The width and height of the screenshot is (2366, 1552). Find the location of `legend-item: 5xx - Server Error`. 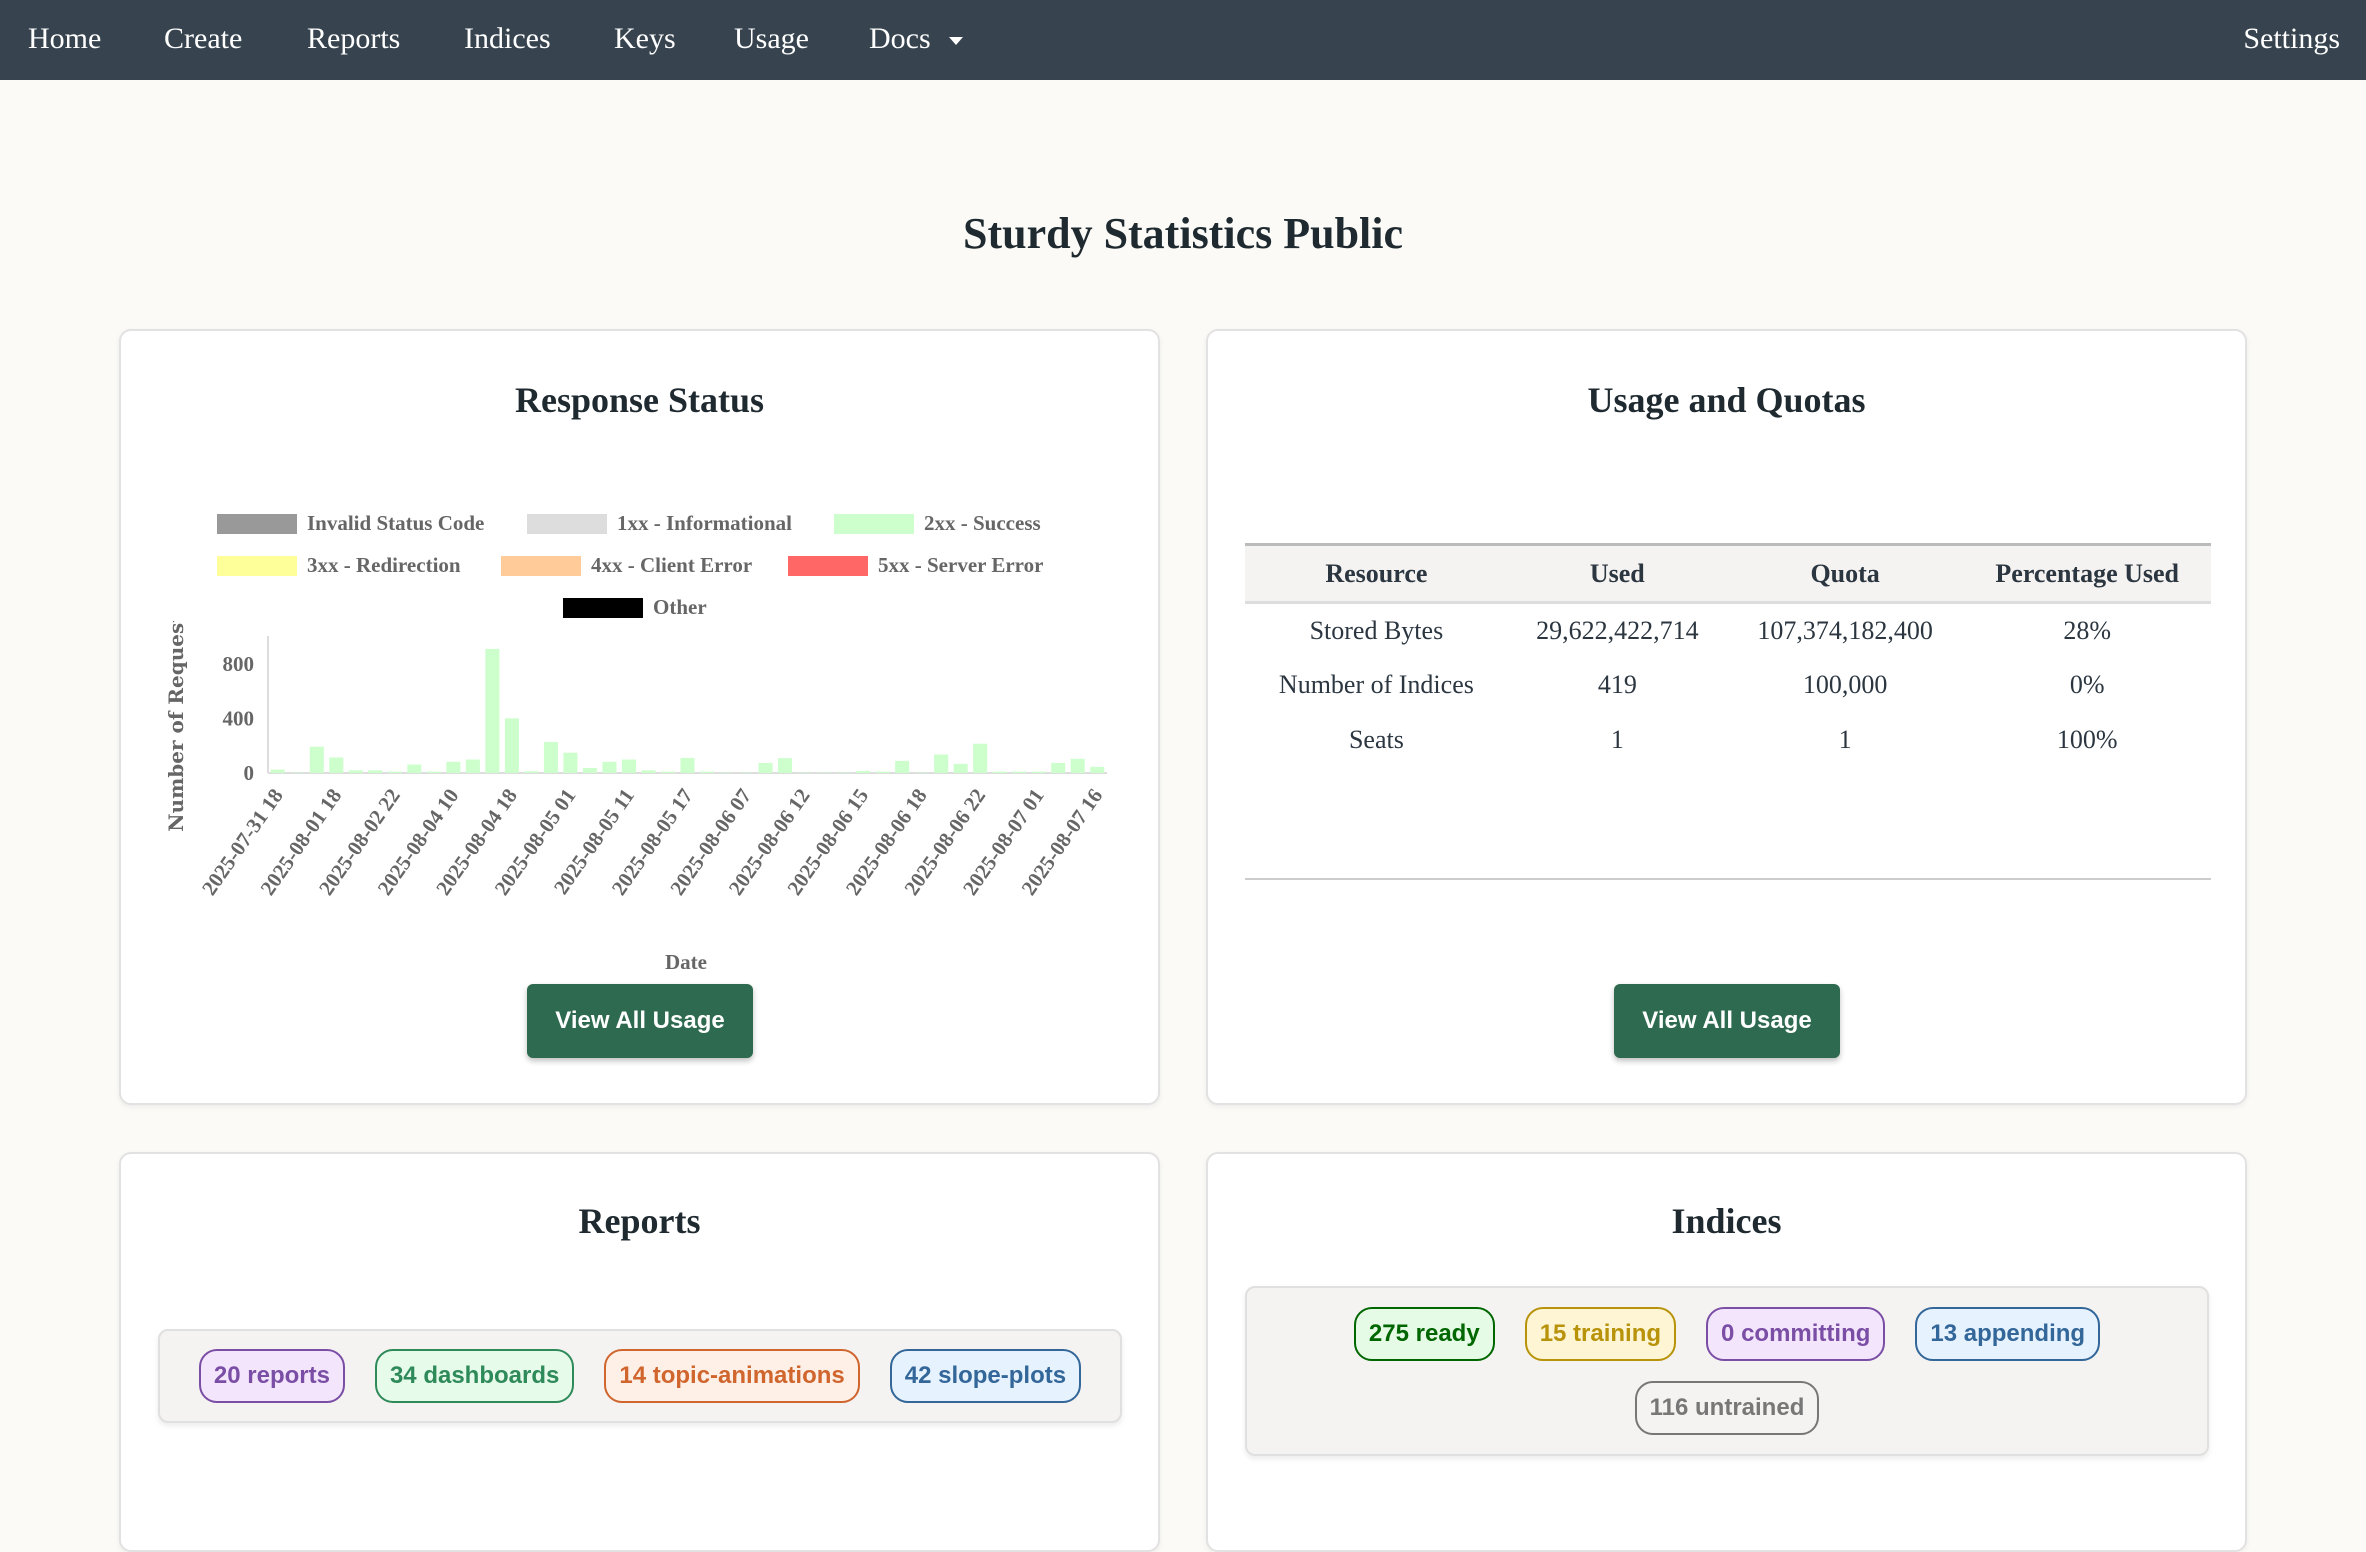

legend-item: 5xx - Server Error is located at coordinates (915, 565).